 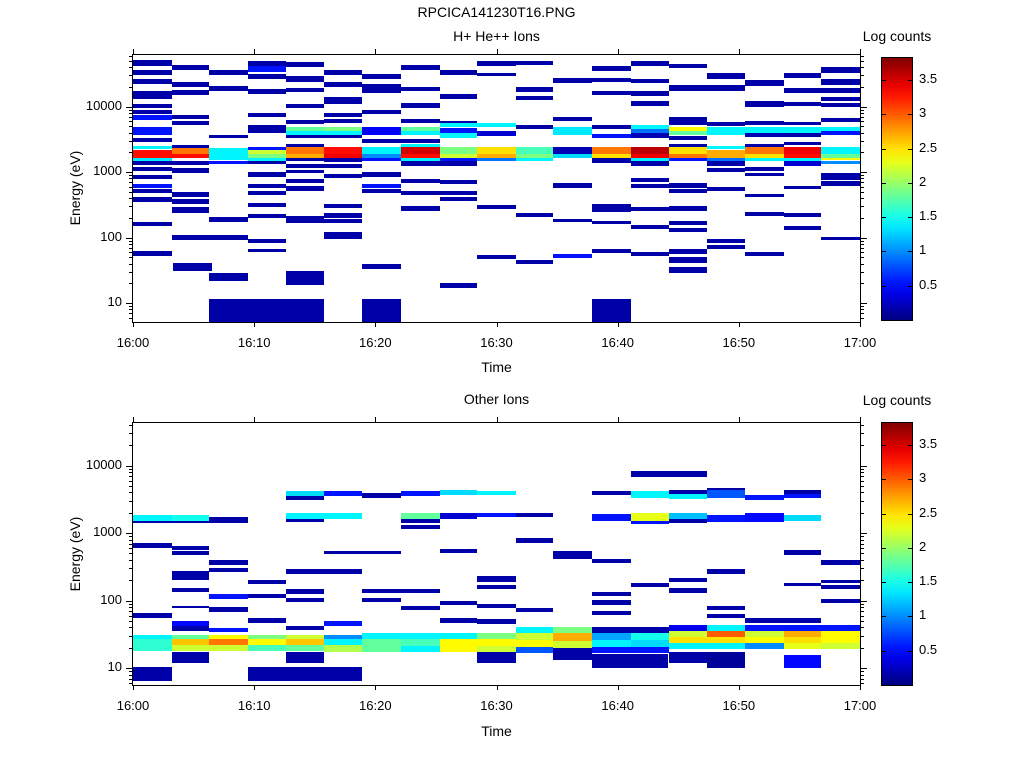 I want to click on y-tick-label: 100, so click(x=111, y=236).